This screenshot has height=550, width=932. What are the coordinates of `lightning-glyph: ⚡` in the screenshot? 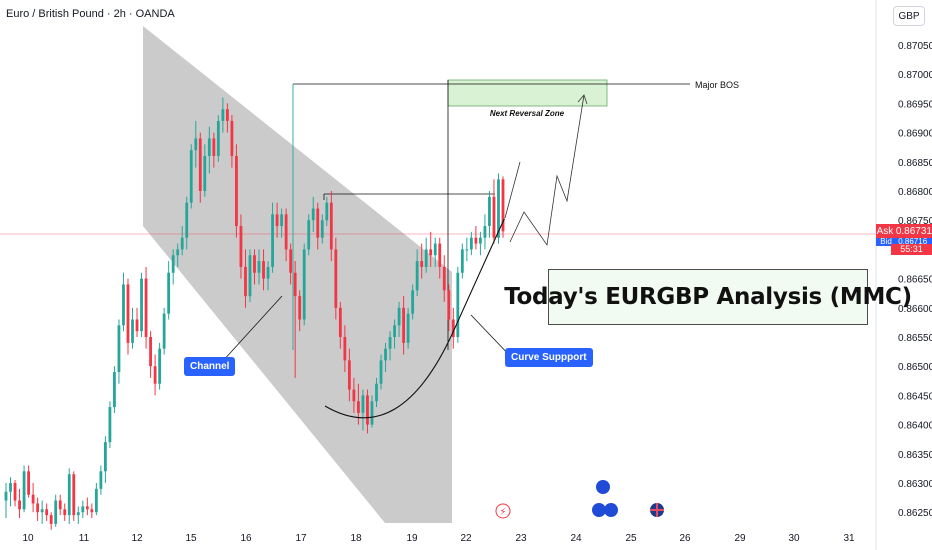 It's located at (502, 512).